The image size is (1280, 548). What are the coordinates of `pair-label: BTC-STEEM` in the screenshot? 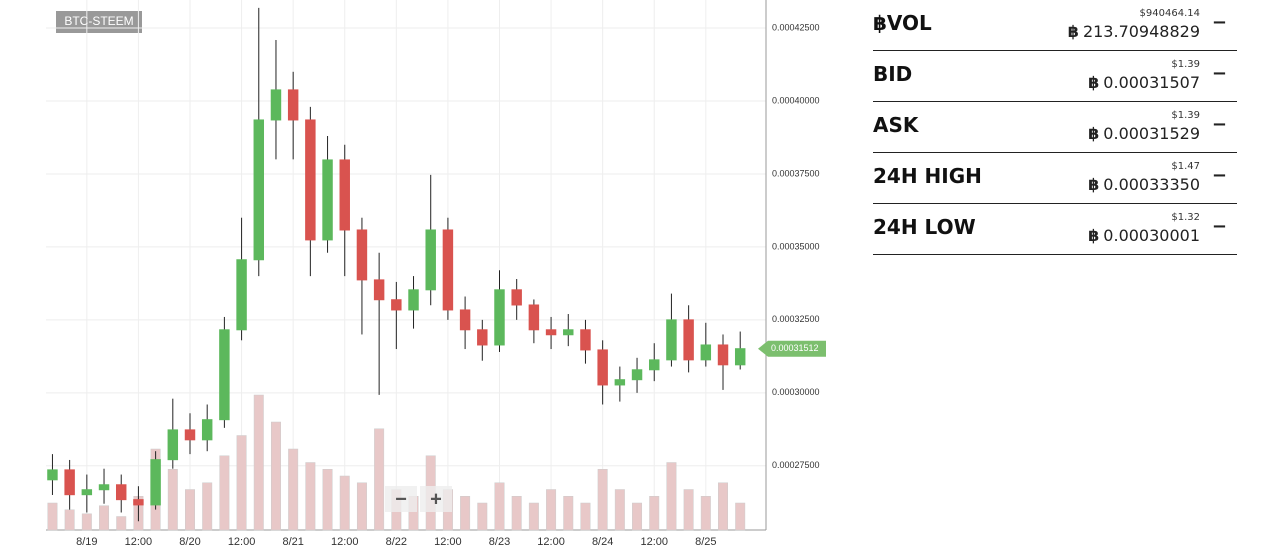 It's located at (98, 21).